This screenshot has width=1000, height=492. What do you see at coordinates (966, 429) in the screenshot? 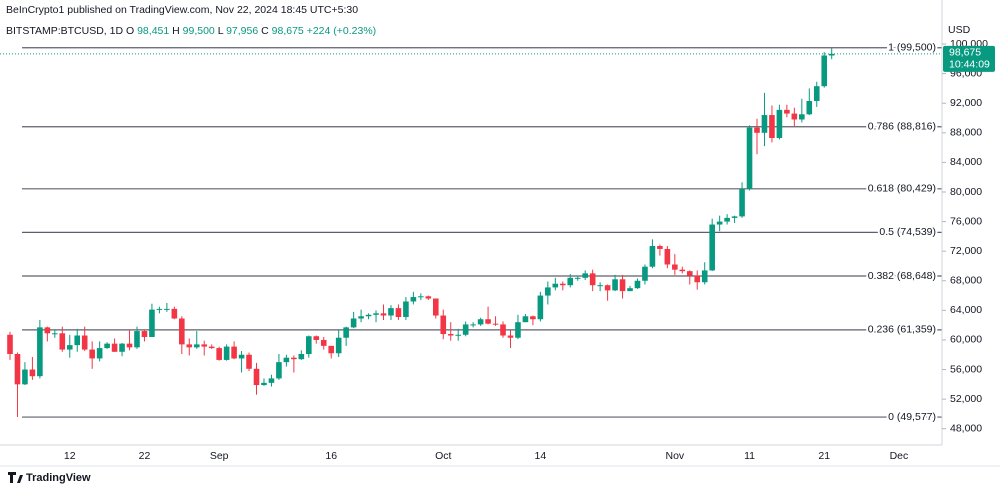
I see `y-tick-label: 48,000` at bounding box center [966, 429].